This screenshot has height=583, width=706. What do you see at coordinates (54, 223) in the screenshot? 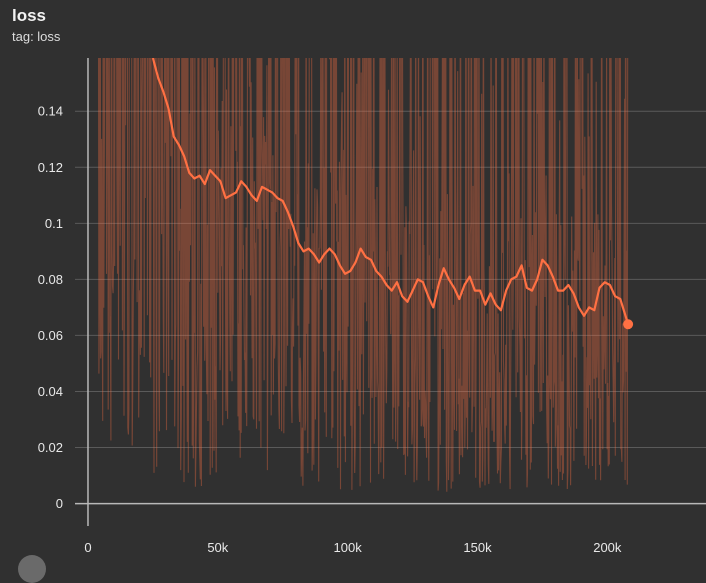
I see `y-tick-label: 0.1` at bounding box center [54, 223].